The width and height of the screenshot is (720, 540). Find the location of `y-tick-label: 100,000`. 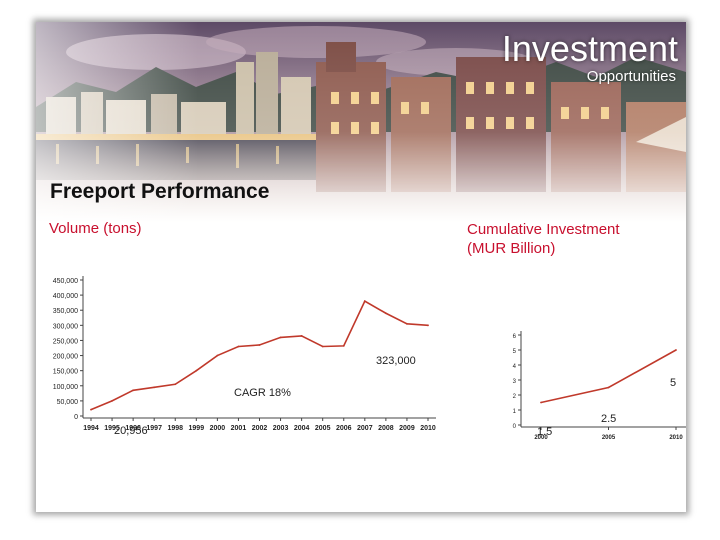

y-tick-label: 100,000 is located at coordinates (65, 387).